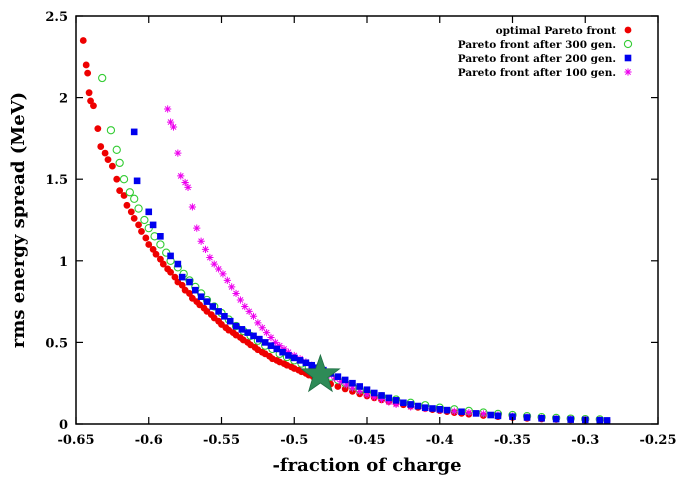 Image resolution: width=694 pixels, height=480 pixels. Describe the element at coordinates (585, 440) in the screenshot. I see `x-tick-label: -0.3` at that location.